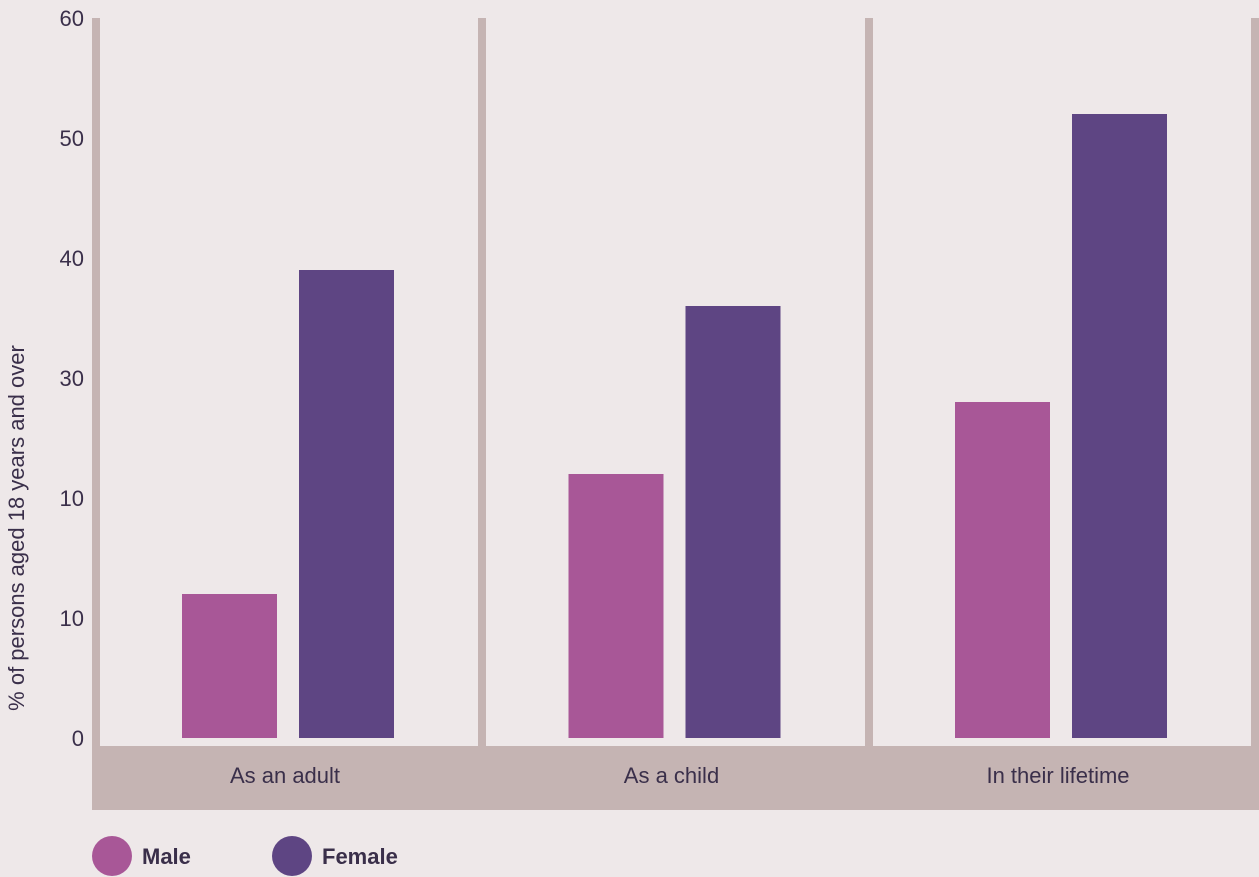 This screenshot has width=1259, height=877. What do you see at coordinates (166, 856) in the screenshot?
I see `legend-label-male: Male` at bounding box center [166, 856].